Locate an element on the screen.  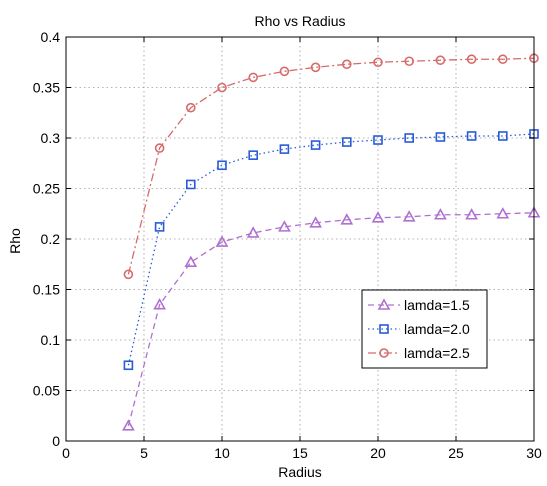
x-tick-label: 5 is located at coordinates (144, 453).